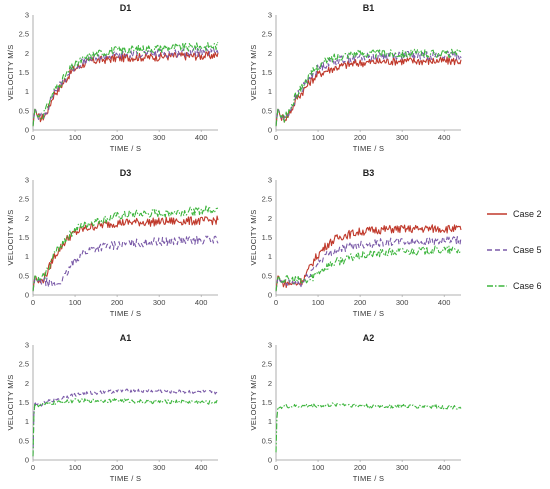  I want to click on legend-label: Case 2, so click(527, 214).